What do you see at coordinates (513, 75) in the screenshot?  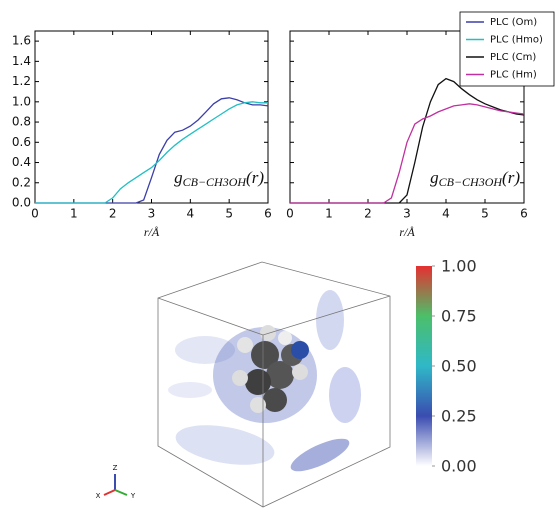 I see `legend-label: PLC (Hm)` at bounding box center [513, 75].